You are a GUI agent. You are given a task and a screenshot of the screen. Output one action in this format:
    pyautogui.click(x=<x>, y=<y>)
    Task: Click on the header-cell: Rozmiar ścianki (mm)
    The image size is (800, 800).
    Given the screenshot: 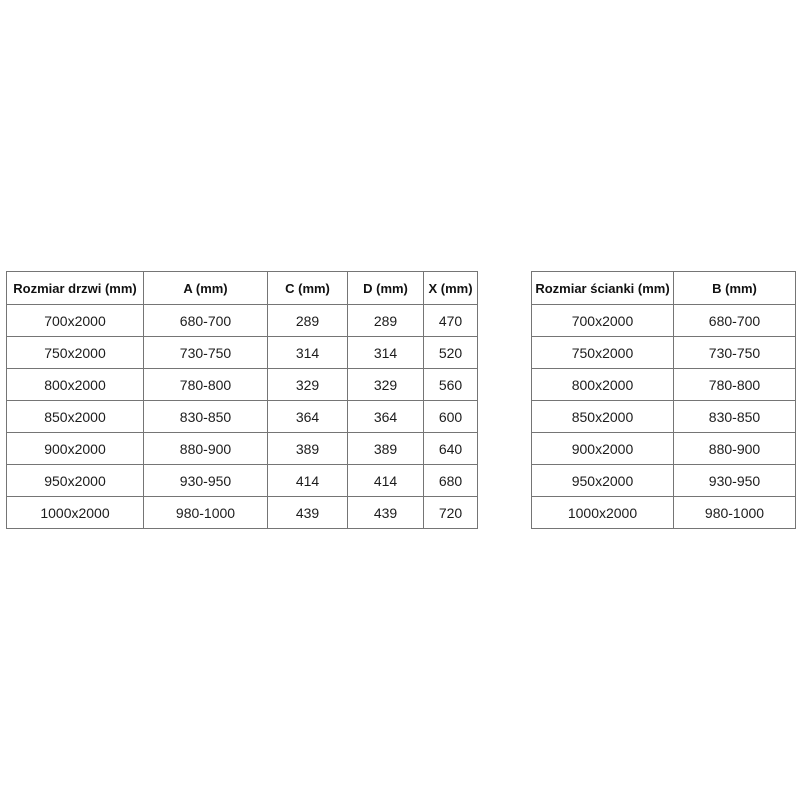 What is the action you would take?
    pyautogui.click(x=602, y=288)
    